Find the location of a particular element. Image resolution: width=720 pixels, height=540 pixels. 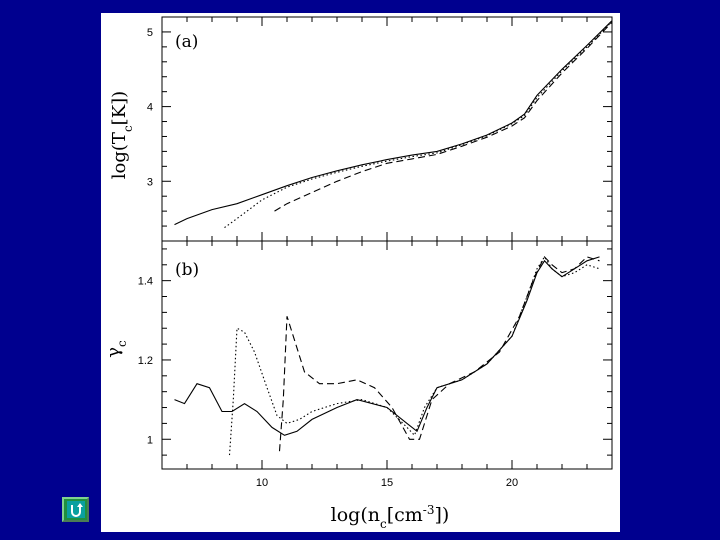

y-tick-label-b: 1.4 is located at coordinates (145, 282).